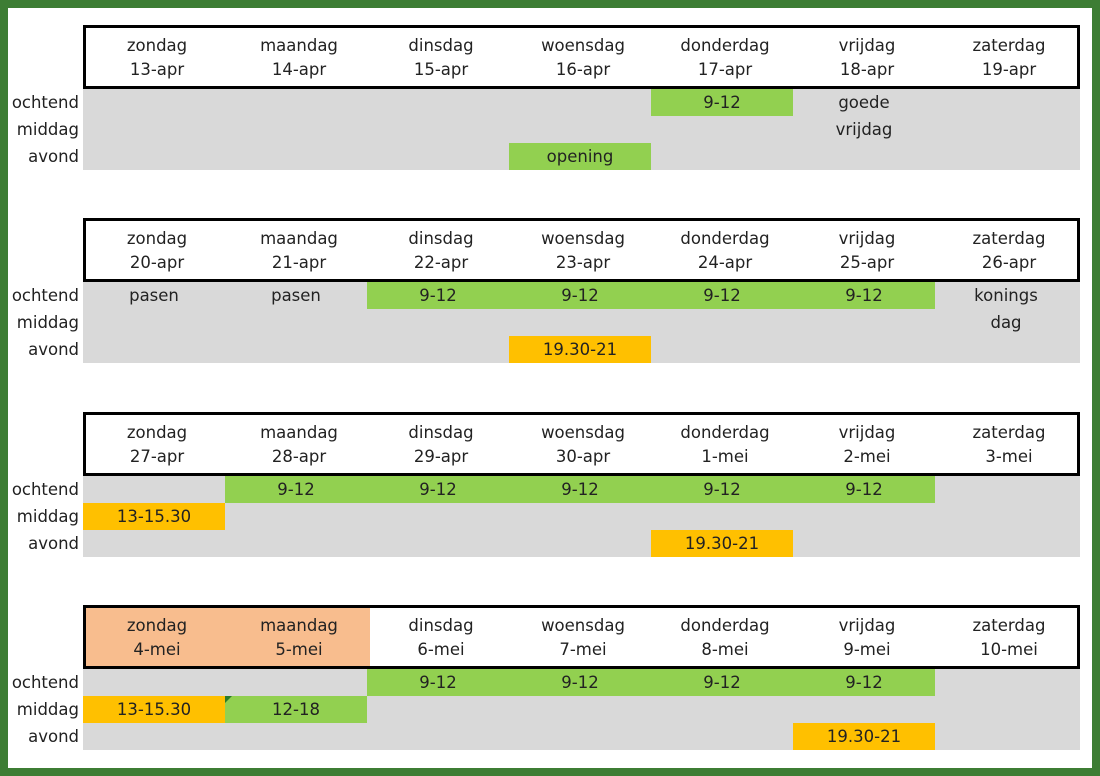 The height and width of the screenshot is (776, 1100). Describe the element at coordinates (299, 649) in the screenshot. I see `day-date: 5-mei` at that location.